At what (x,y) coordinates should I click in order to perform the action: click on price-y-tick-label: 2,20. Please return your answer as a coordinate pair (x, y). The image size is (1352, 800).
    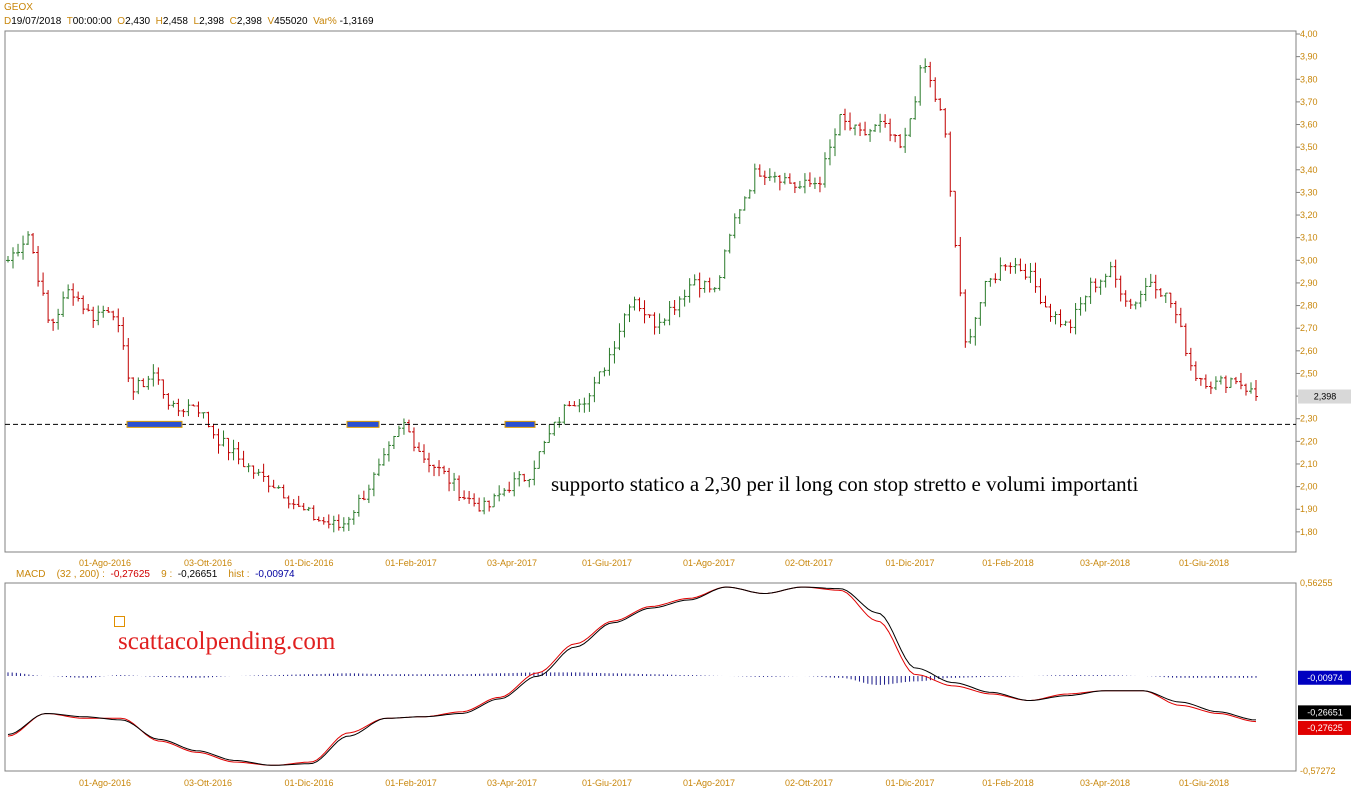
    Looking at the image, I should click on (1309, 441).